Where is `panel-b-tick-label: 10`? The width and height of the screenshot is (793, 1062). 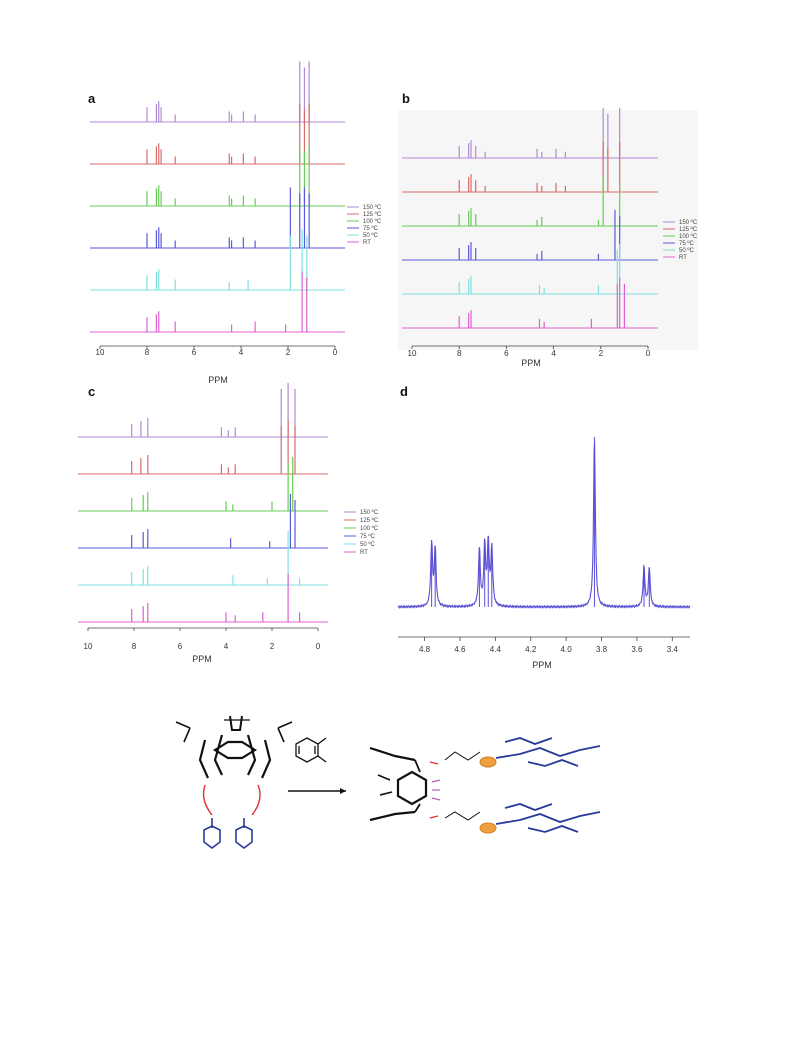 panel-b-tick-label: 10 is located at coordinates (412, 353).